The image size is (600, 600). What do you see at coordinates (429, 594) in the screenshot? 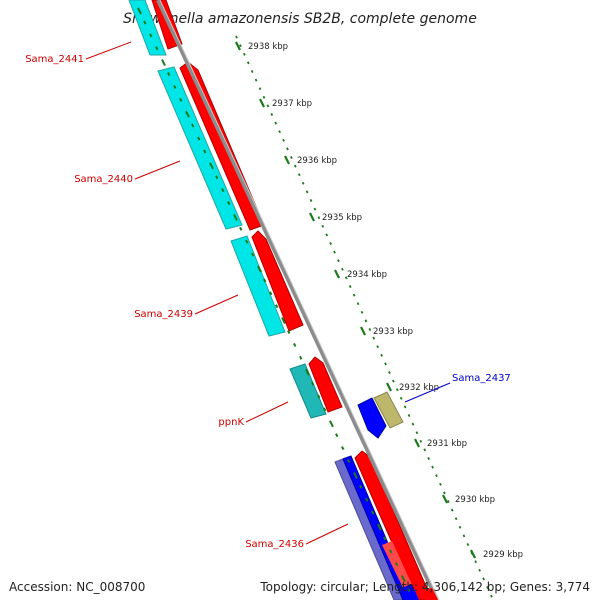
I see `gene-partial-red` at bounding box center [429, 594].